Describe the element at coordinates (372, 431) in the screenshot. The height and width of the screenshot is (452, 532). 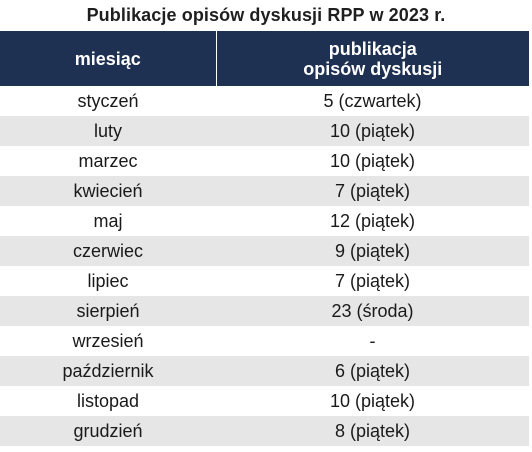
I see `publication-cell: 8 (piątek)` at that location.